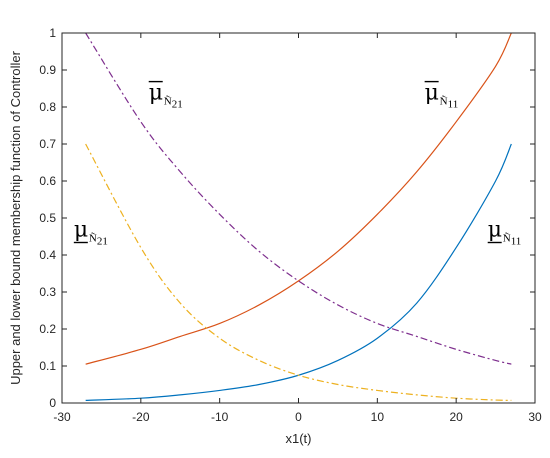 The image size is (550, 458). What do you see at coordinates (141, 417) in the screenshot?
I see `x-tick-label: -20` at bounding box center [141, 417].